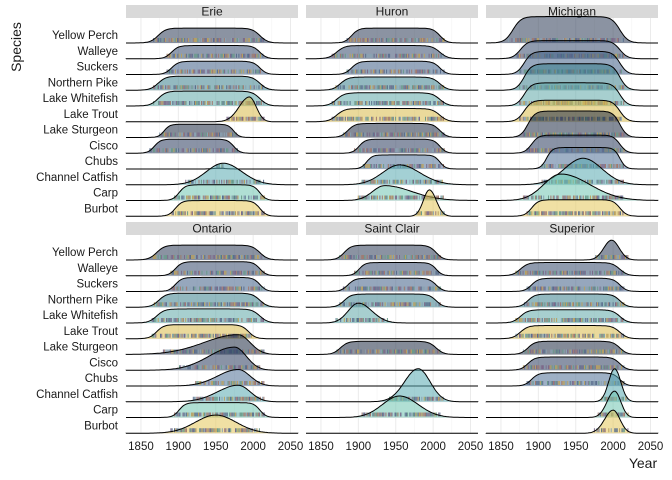 This screenshot has height=480, width=672. Describe the element at coordinates (572, 12) in the screenshot. I see `facet-strip-label: Michigan` at that location.